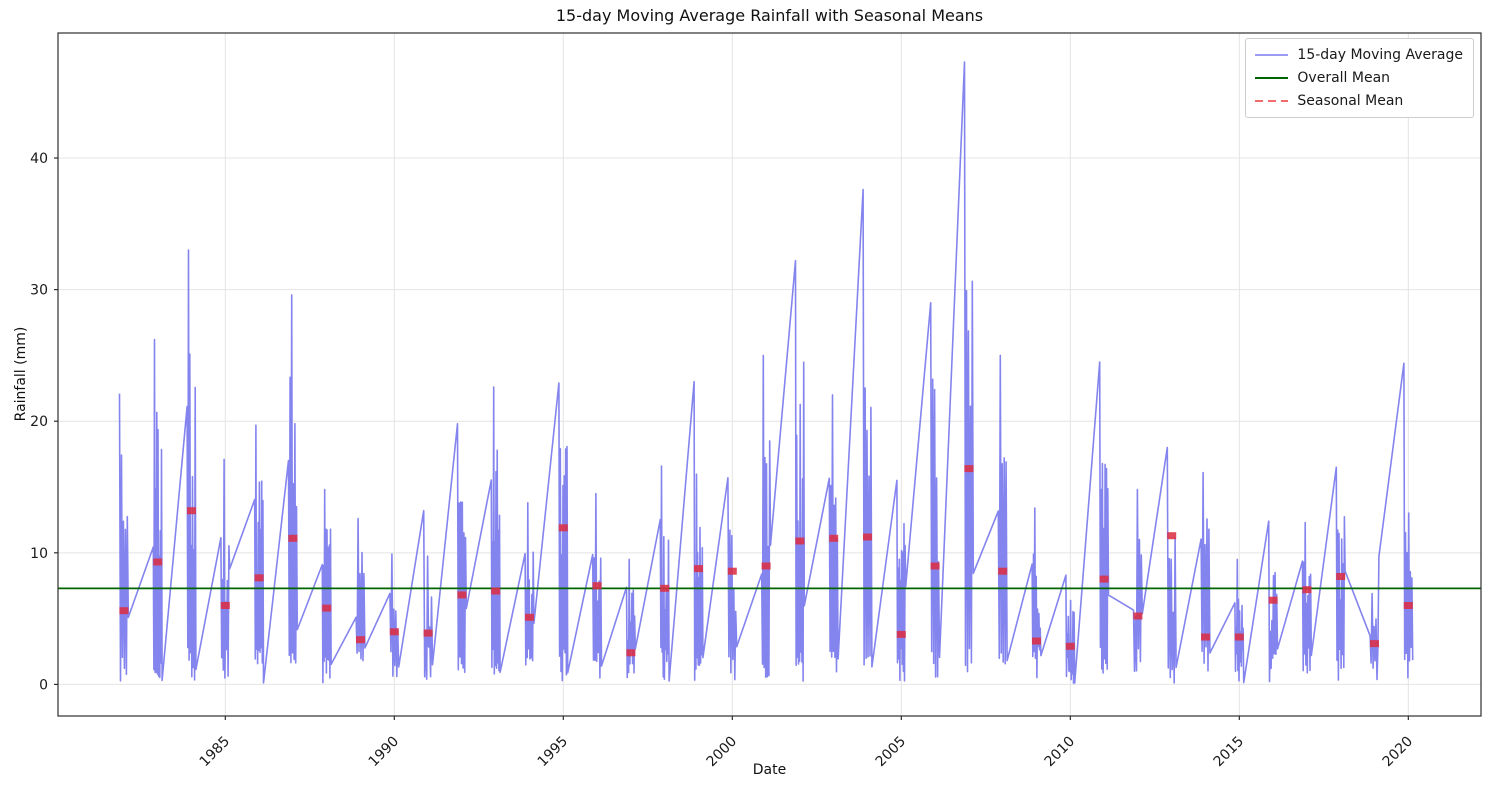  What do you see at coordinates (39, 554) in the screenshot?
I see `y-tick-label: 10` at bounding box center [39, 554].